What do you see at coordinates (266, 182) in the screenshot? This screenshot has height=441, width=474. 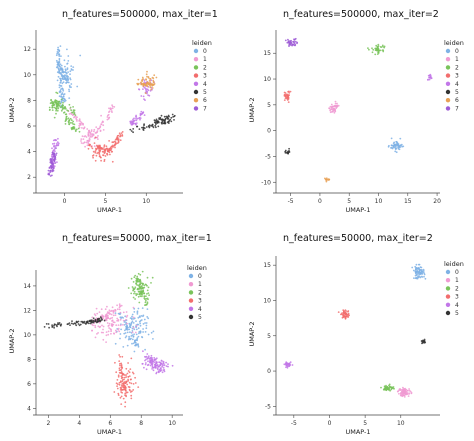 I see `y-tick-label: -10` at bounding box center [266, 182].